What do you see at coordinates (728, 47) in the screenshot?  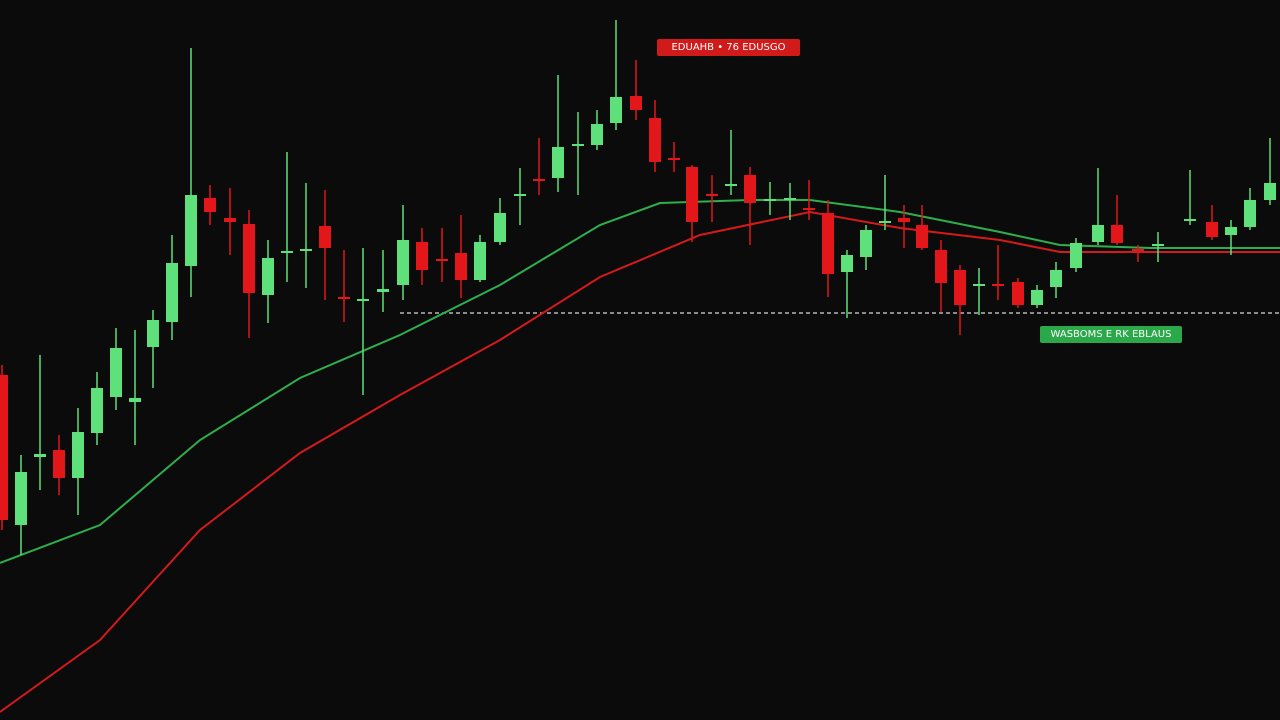 I see `annotation: EDUAHB • 76 EDUSGO` at bounding box center [728, 47].